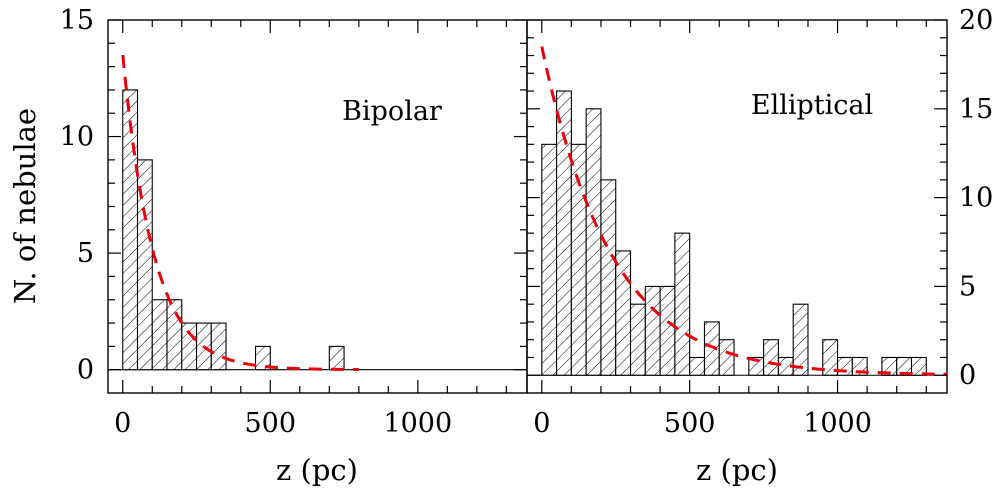  Describe the element at coordinates (392, 111) in the screenshot. I see `bipolar-annotation: Bipolar` at that location.